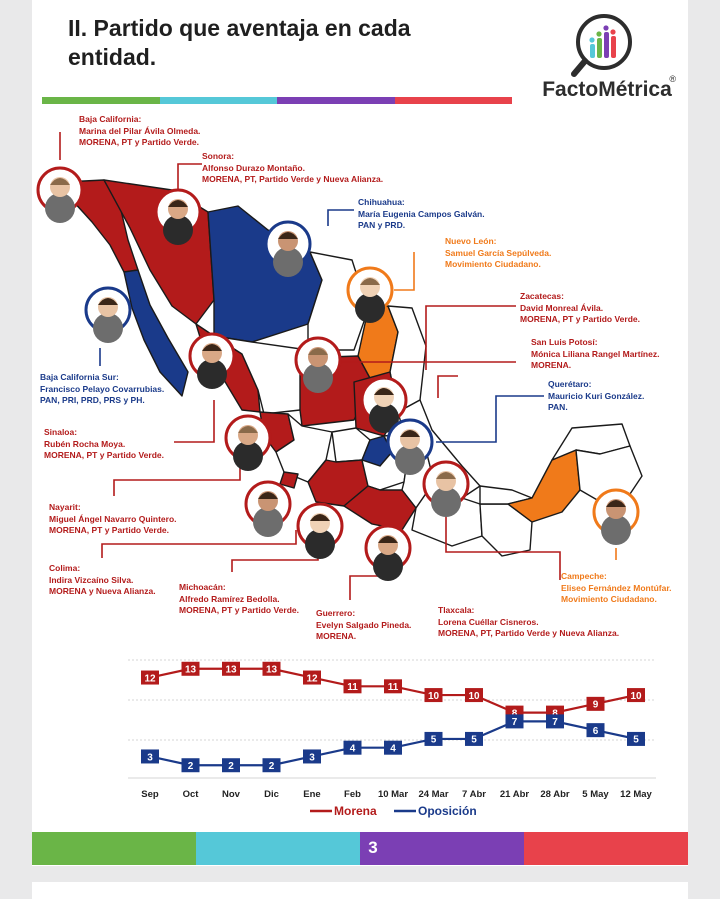  I want to click on callout-state: Michoacán:, so click(202, 587).